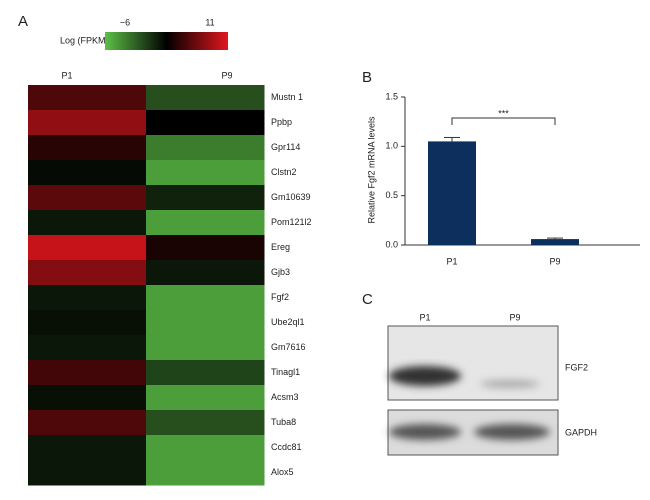 This screenshot has width=650, height=500. What do you see at coordinates (391, 96) in the screenshot?
I see `y-tick-label: 1.5` at bounding box center [391, 96].